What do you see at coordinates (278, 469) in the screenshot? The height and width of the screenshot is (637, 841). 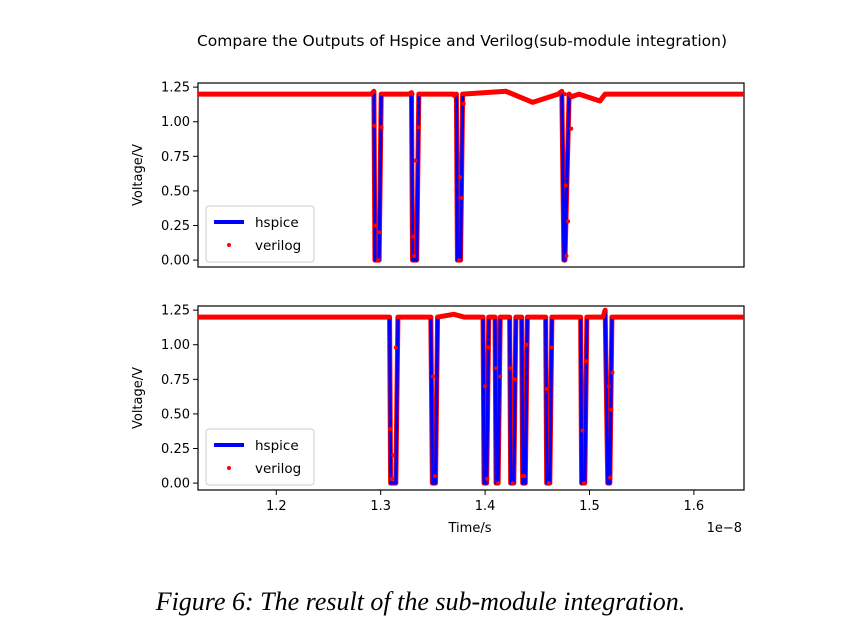 I see `bottom-legend-verilog-label: verilog` at bounding box center [278, 469].